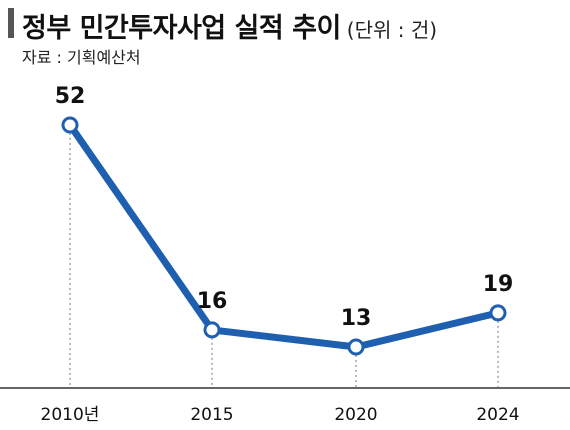 This screenshot has width=570, height=430. I want to click on title-block: 정부 민간투자사업 실적 추이 (단위 : 건), so click(229, 25).